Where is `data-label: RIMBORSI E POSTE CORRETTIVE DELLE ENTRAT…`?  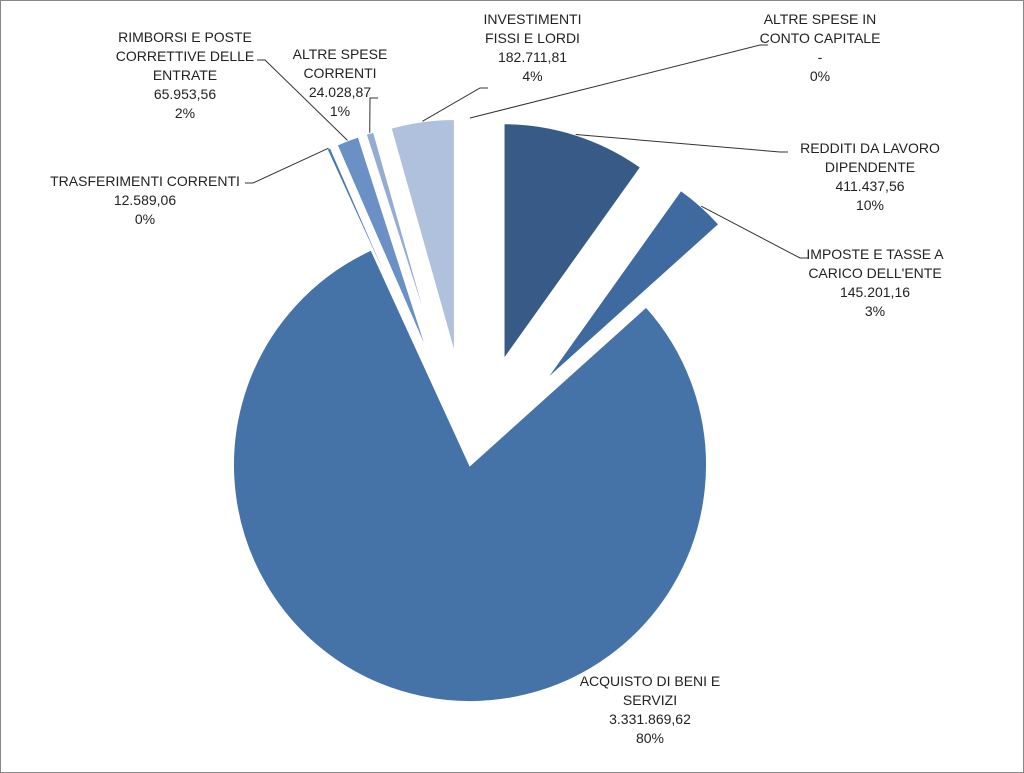
data-label: RIMBORSI E POSTE CORRETTIVE DELLE ENTRAT… is located at coordinates (185, 75).